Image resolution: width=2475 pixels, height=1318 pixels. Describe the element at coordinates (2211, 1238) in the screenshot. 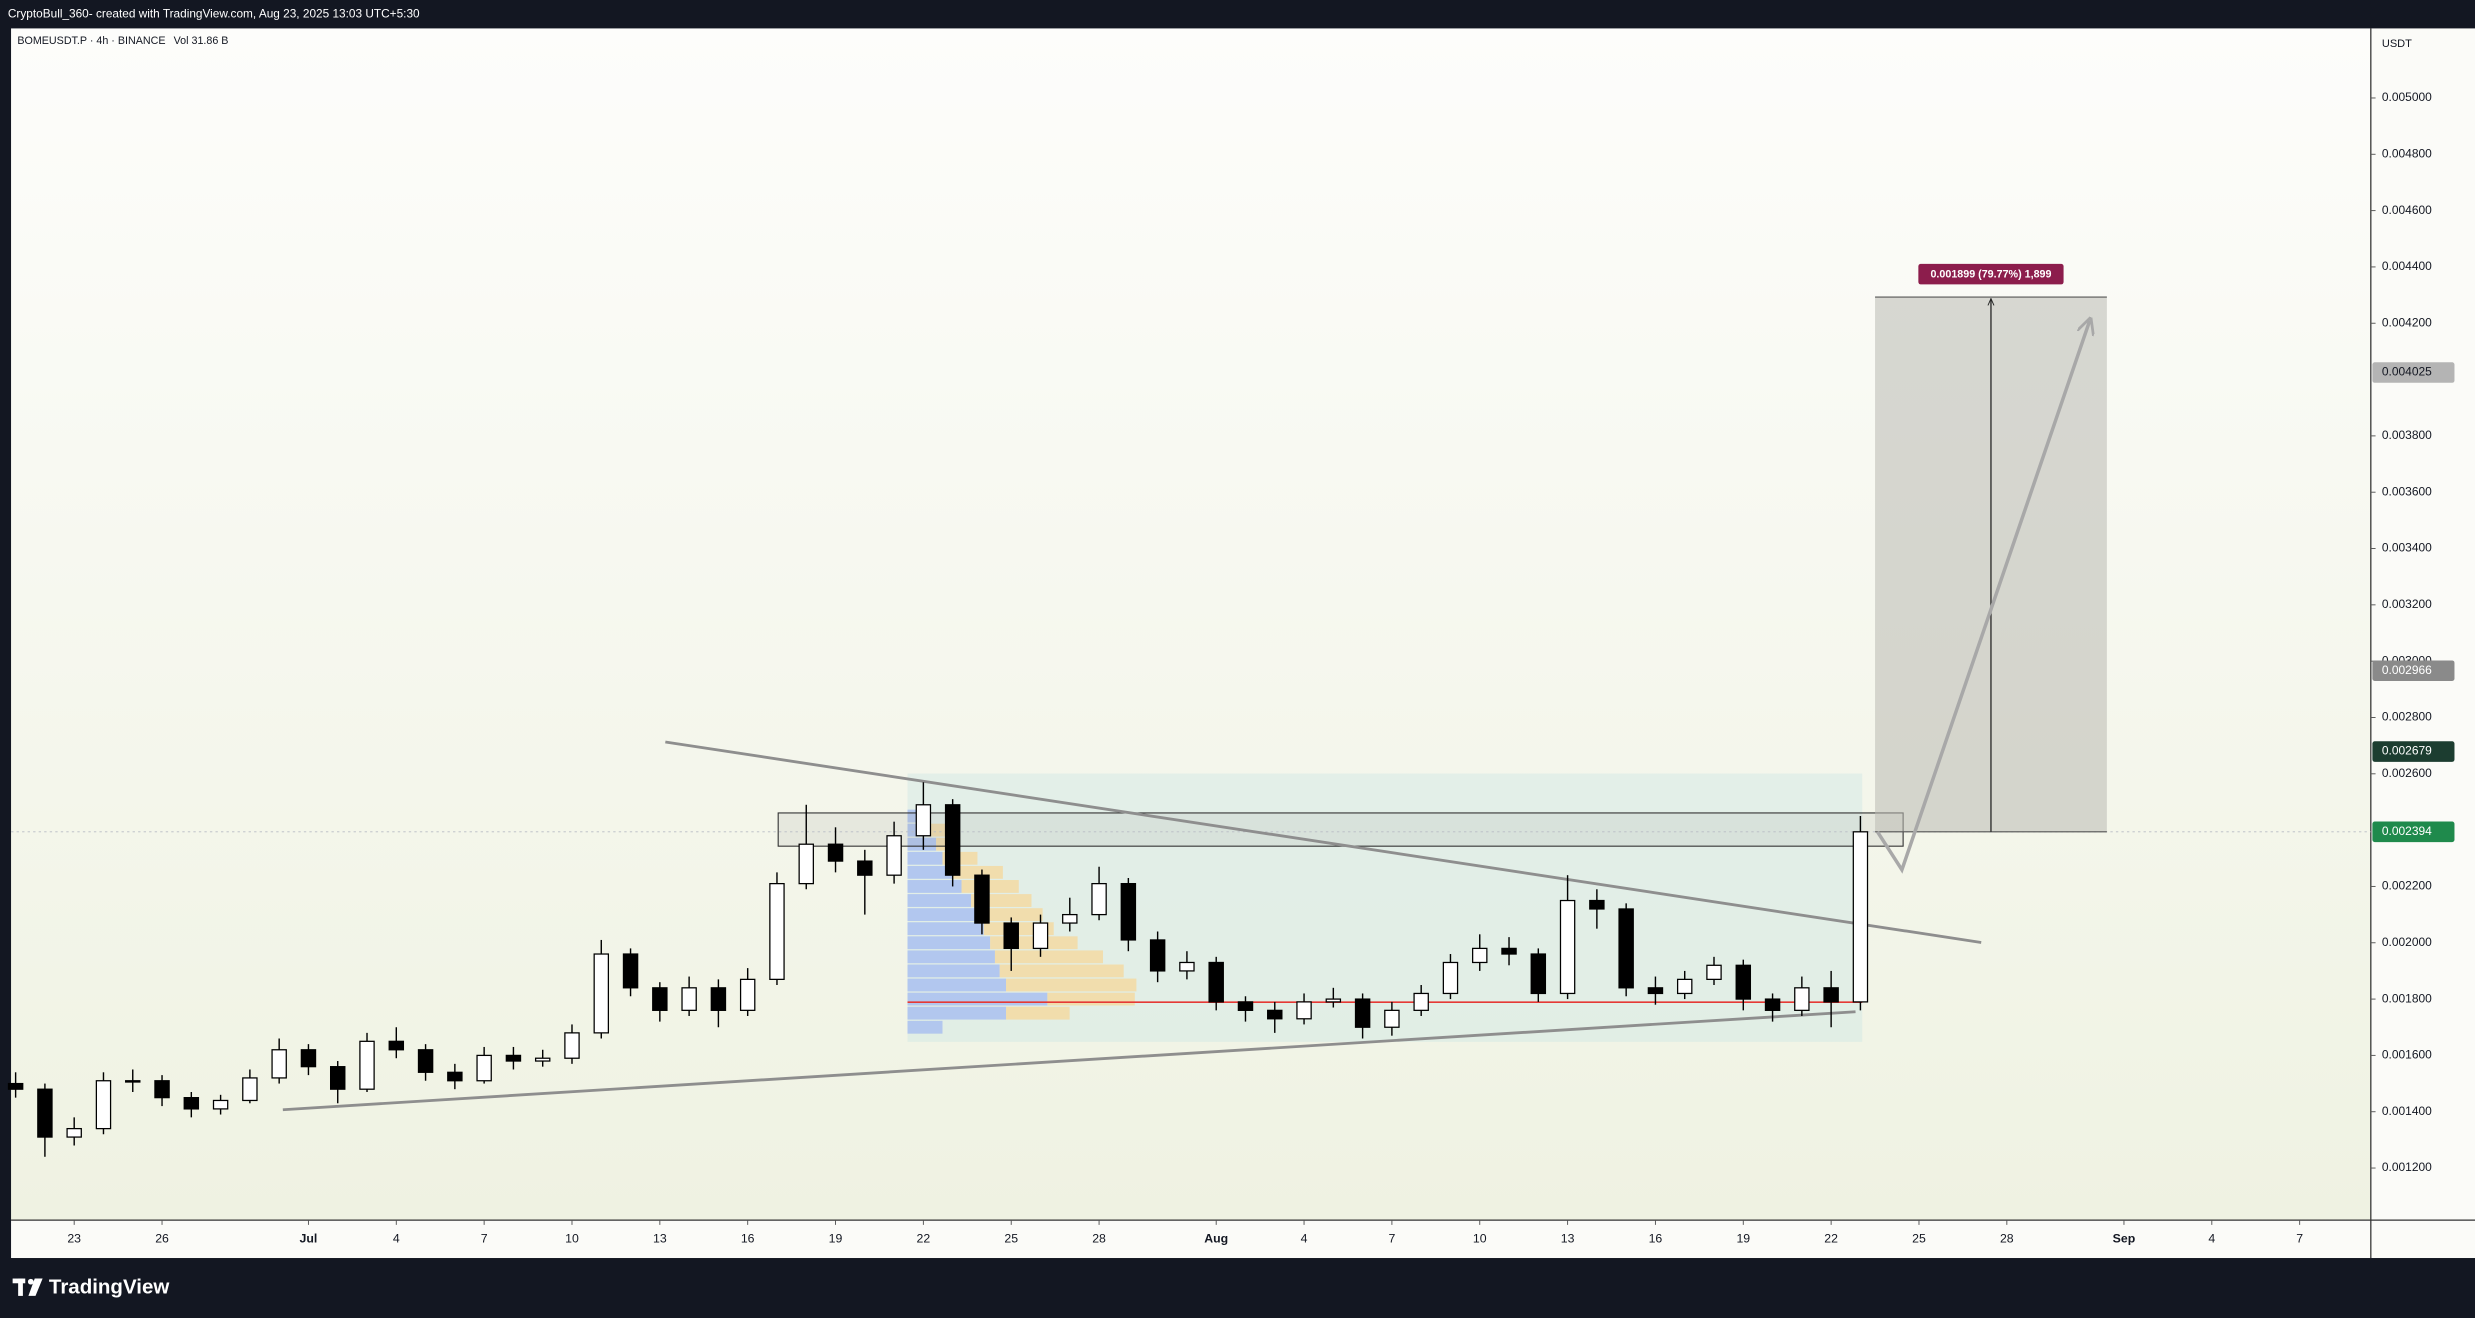

I see `x-tick-label: 4` at that location.